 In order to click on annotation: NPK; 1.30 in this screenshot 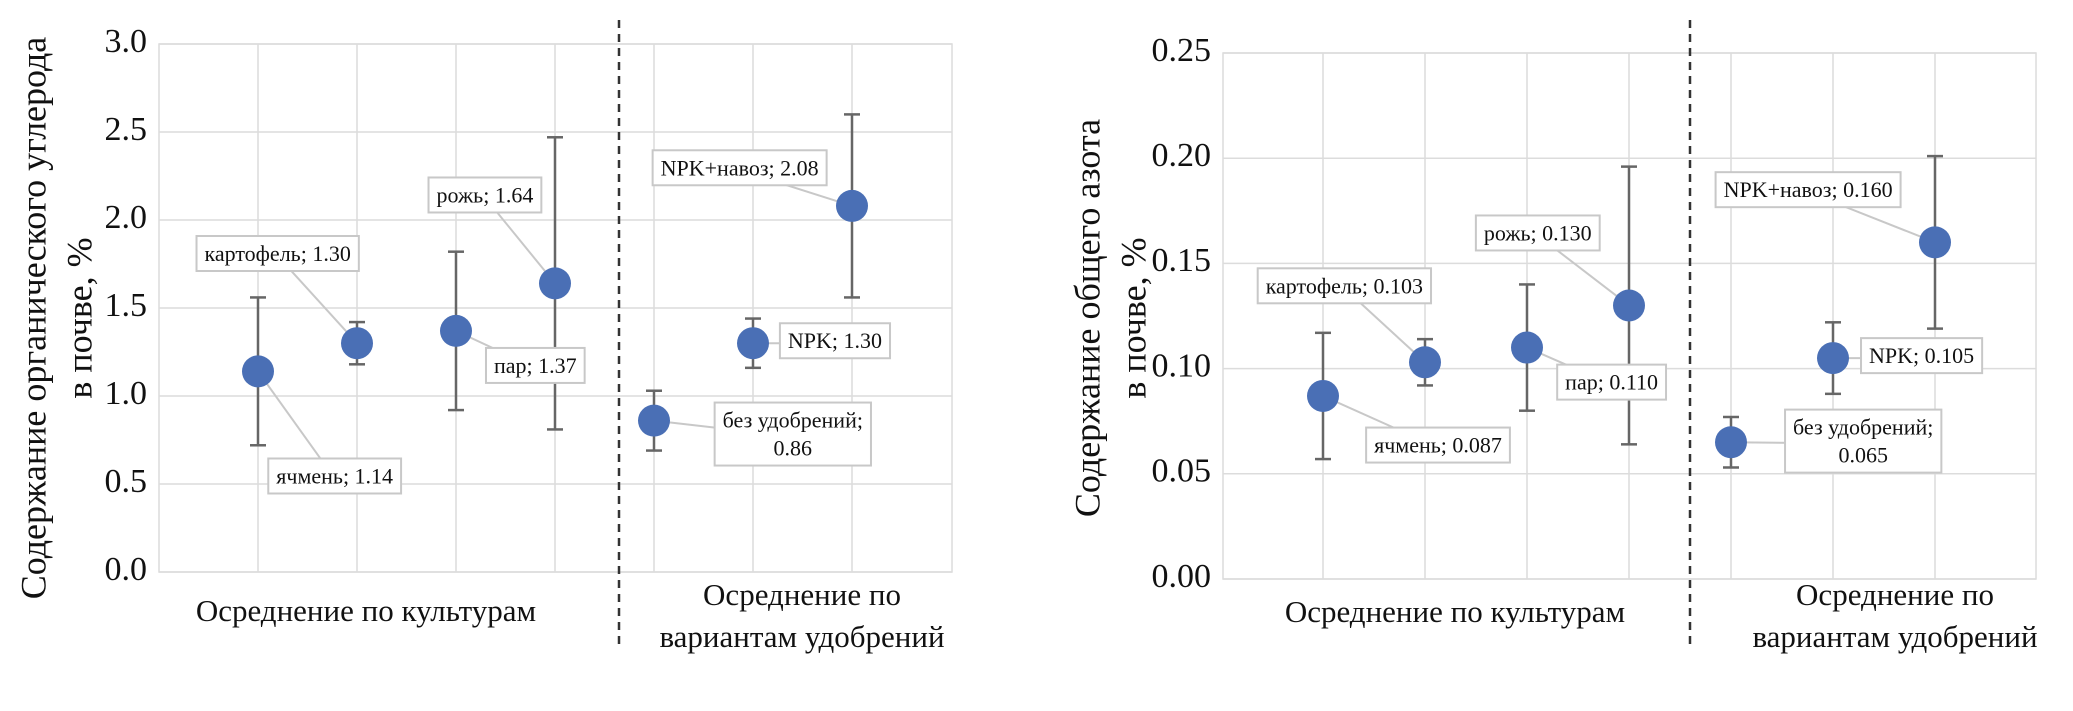, I will do `click(835, 340)`.